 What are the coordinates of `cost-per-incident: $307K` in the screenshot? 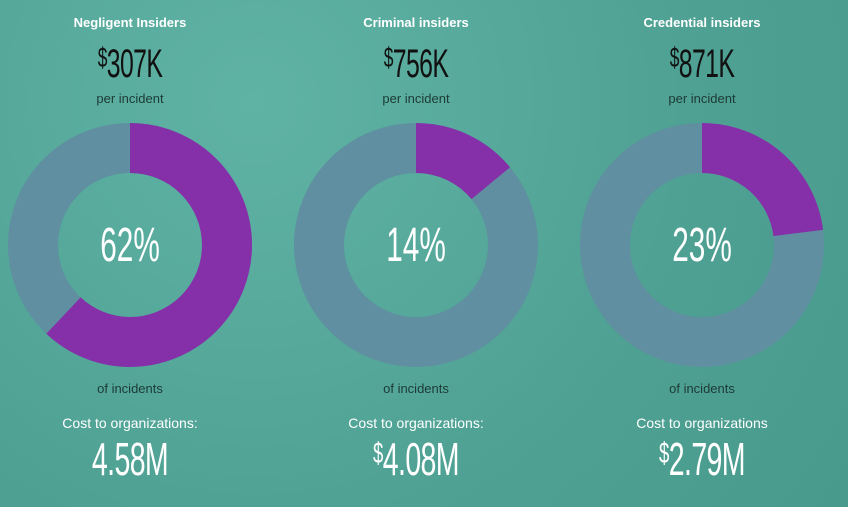 It's located at (129, 64).